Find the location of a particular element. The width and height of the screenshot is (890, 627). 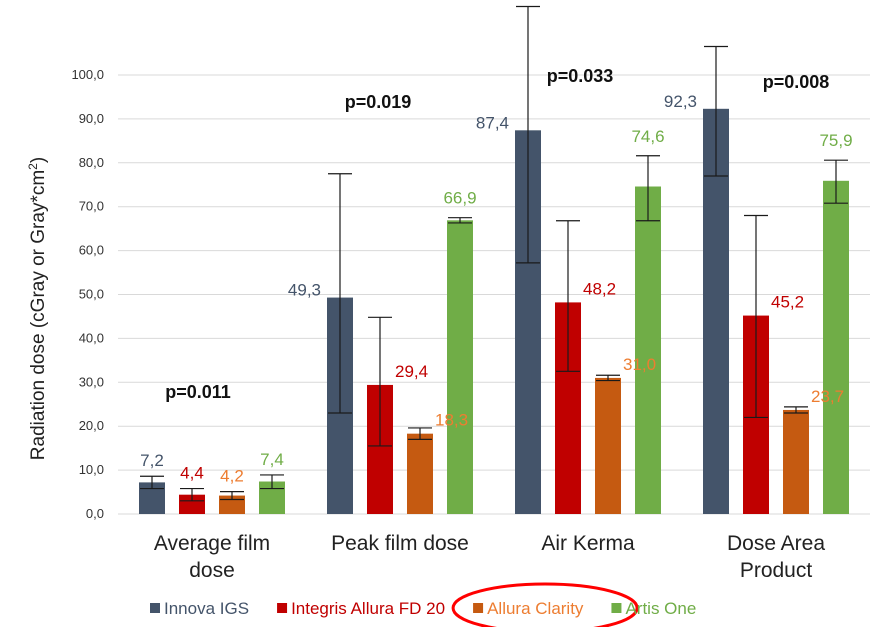

category-label: dose is located at coordinates (212, 570).